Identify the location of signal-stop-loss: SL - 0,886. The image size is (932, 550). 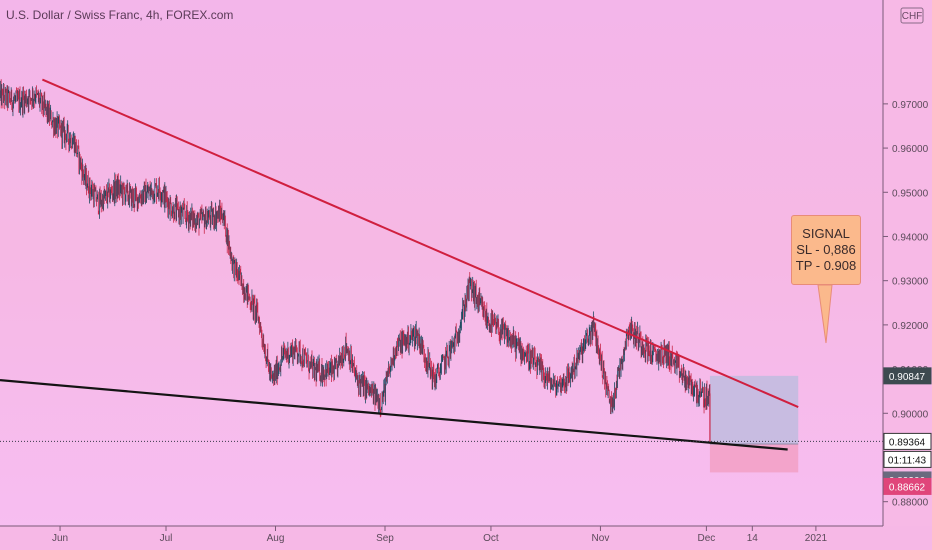
(826, 249).